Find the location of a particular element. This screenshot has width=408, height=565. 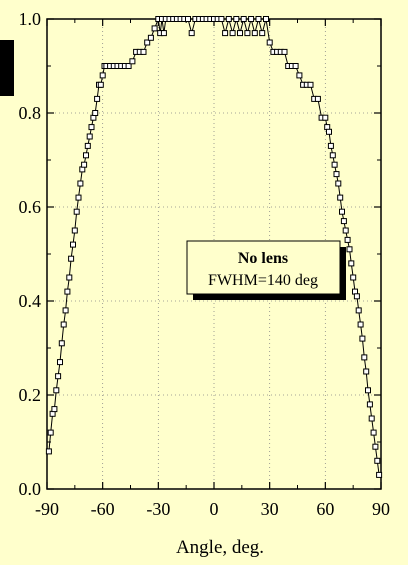

y-tick-label: 1.0 is located at coordinates (30, 19).